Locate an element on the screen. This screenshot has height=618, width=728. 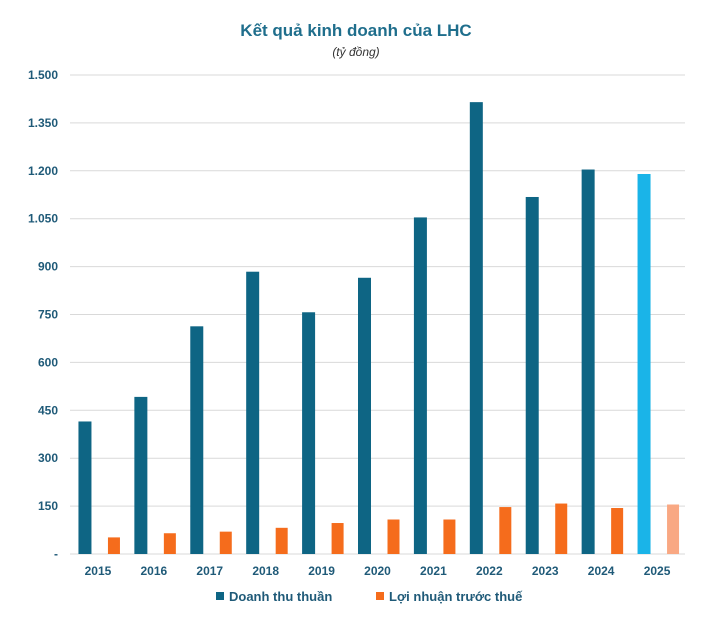
bar-profit-2017 is located at coordinates (225, 542).